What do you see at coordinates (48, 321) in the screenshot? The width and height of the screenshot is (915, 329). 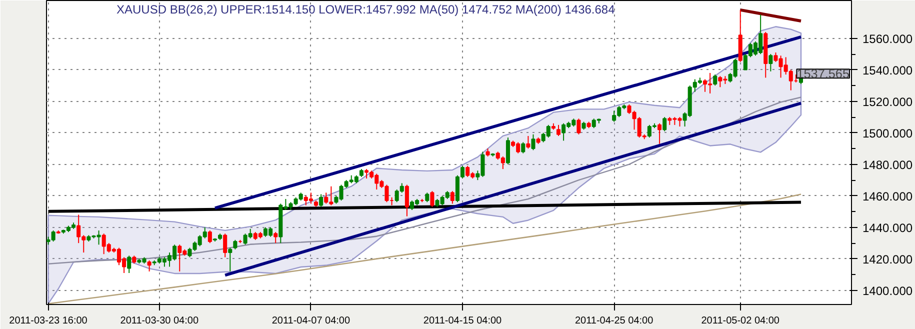 I see `x-tick-label: 2011-03-23 16:00` at bounding box center [48, 321].